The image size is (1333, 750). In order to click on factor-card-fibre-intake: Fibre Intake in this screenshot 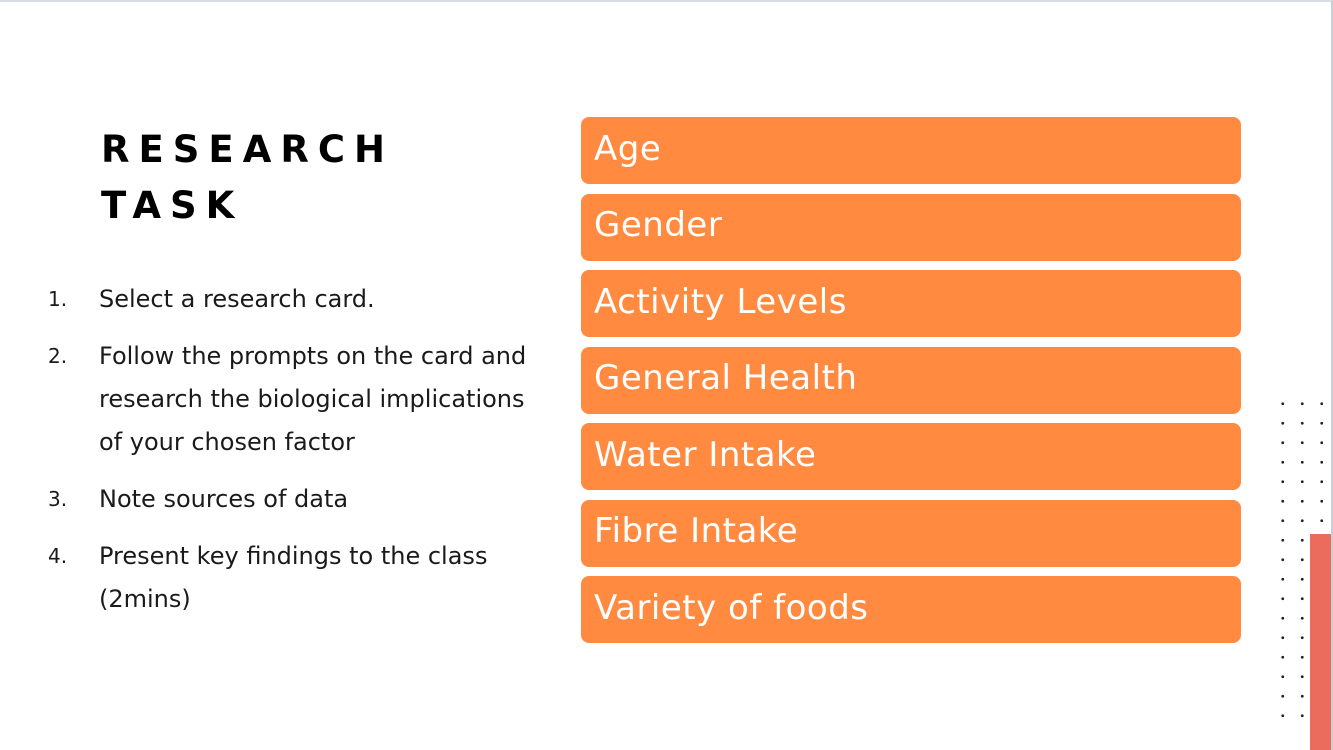, I will do `click(911, 533)`.